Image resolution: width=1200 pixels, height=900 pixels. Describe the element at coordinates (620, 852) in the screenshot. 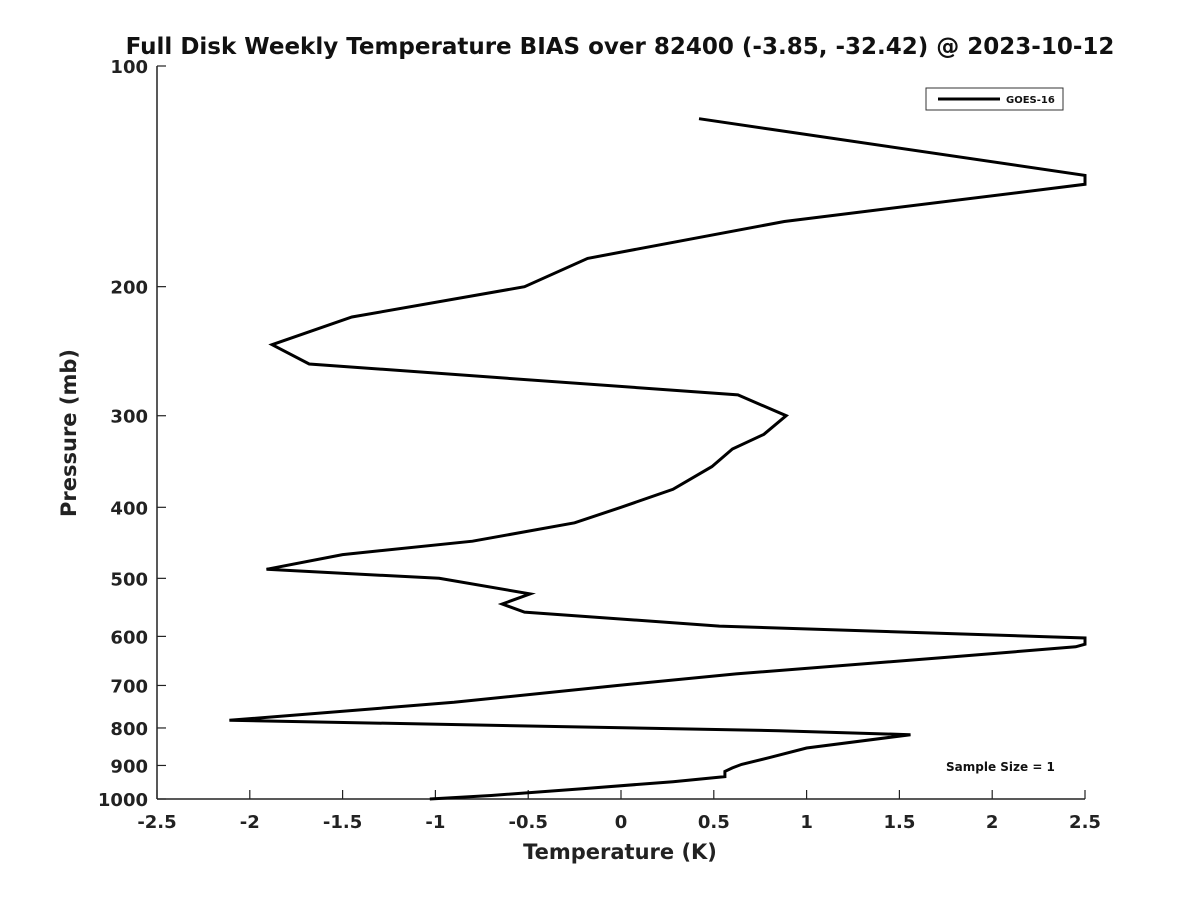

I see `x-axis-label: Temperature (K)` at that location.